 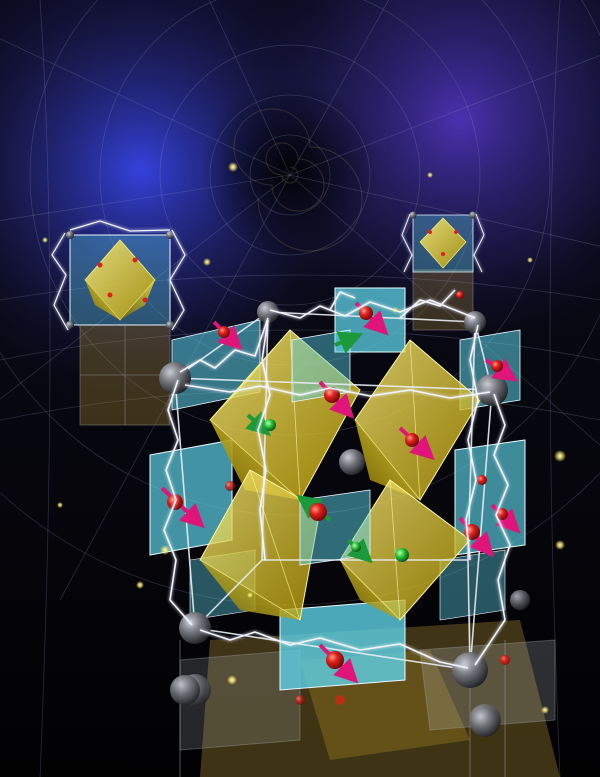 What do you see at coordinates (298, 180) in the screenshot?
I see `spiral` at bounding box center [298, 180].